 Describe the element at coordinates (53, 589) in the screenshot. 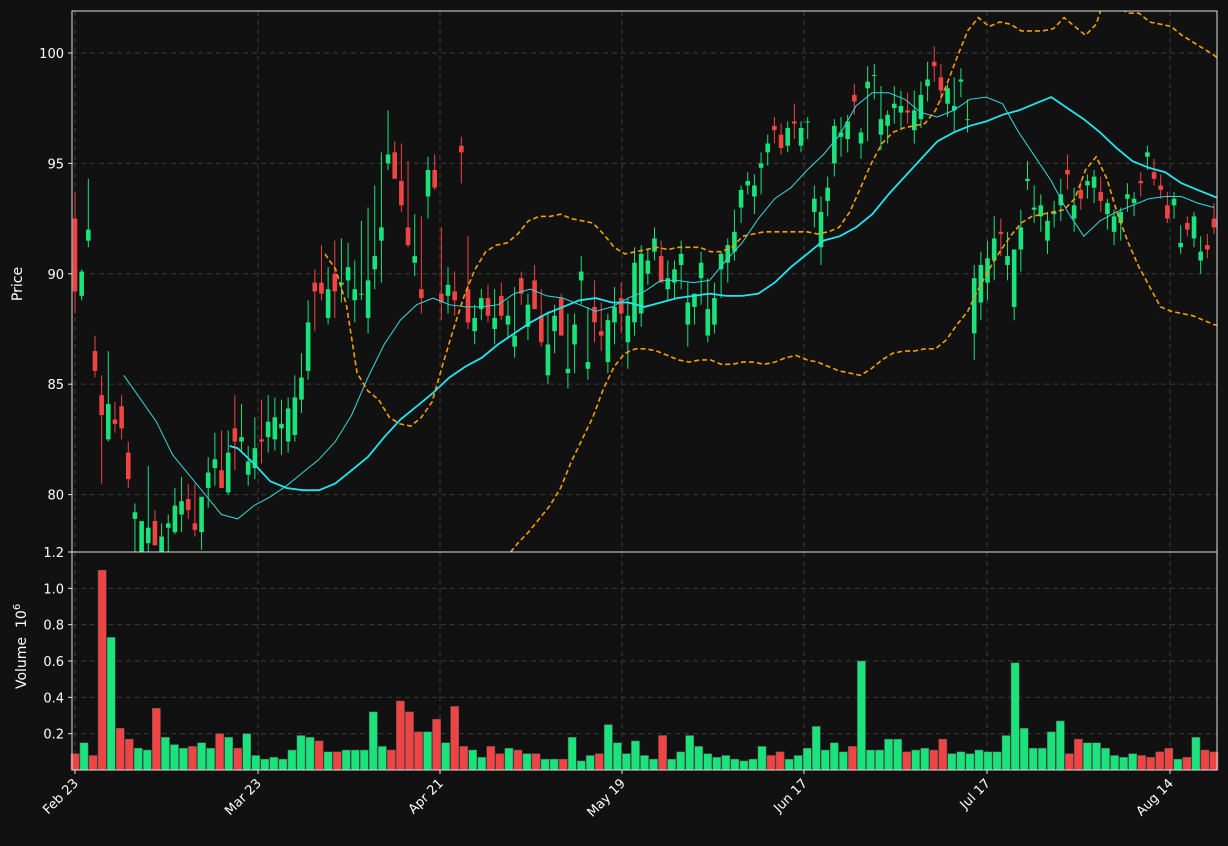

I see `volume-tick-label: 1.0` at that location.